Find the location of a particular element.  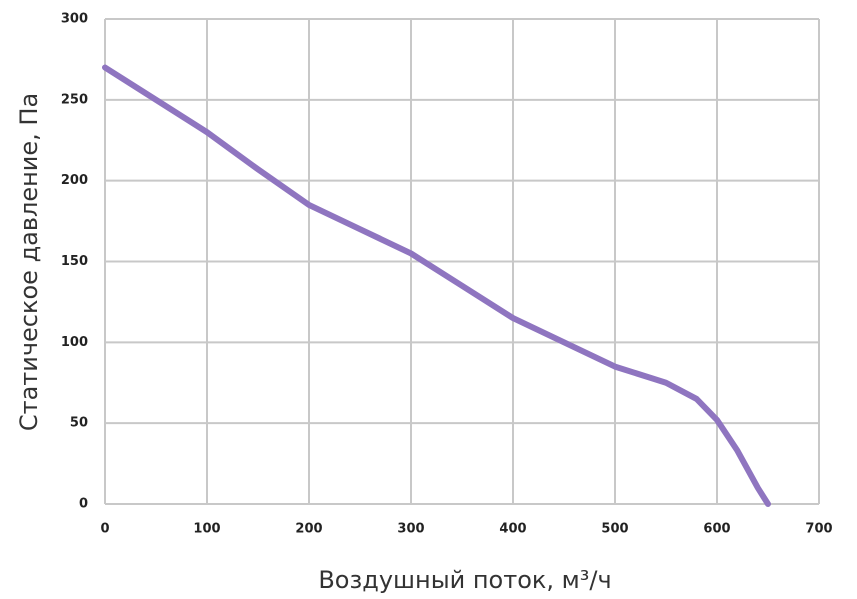

y-tick-label: 150 is located at coordinates (74, 261).